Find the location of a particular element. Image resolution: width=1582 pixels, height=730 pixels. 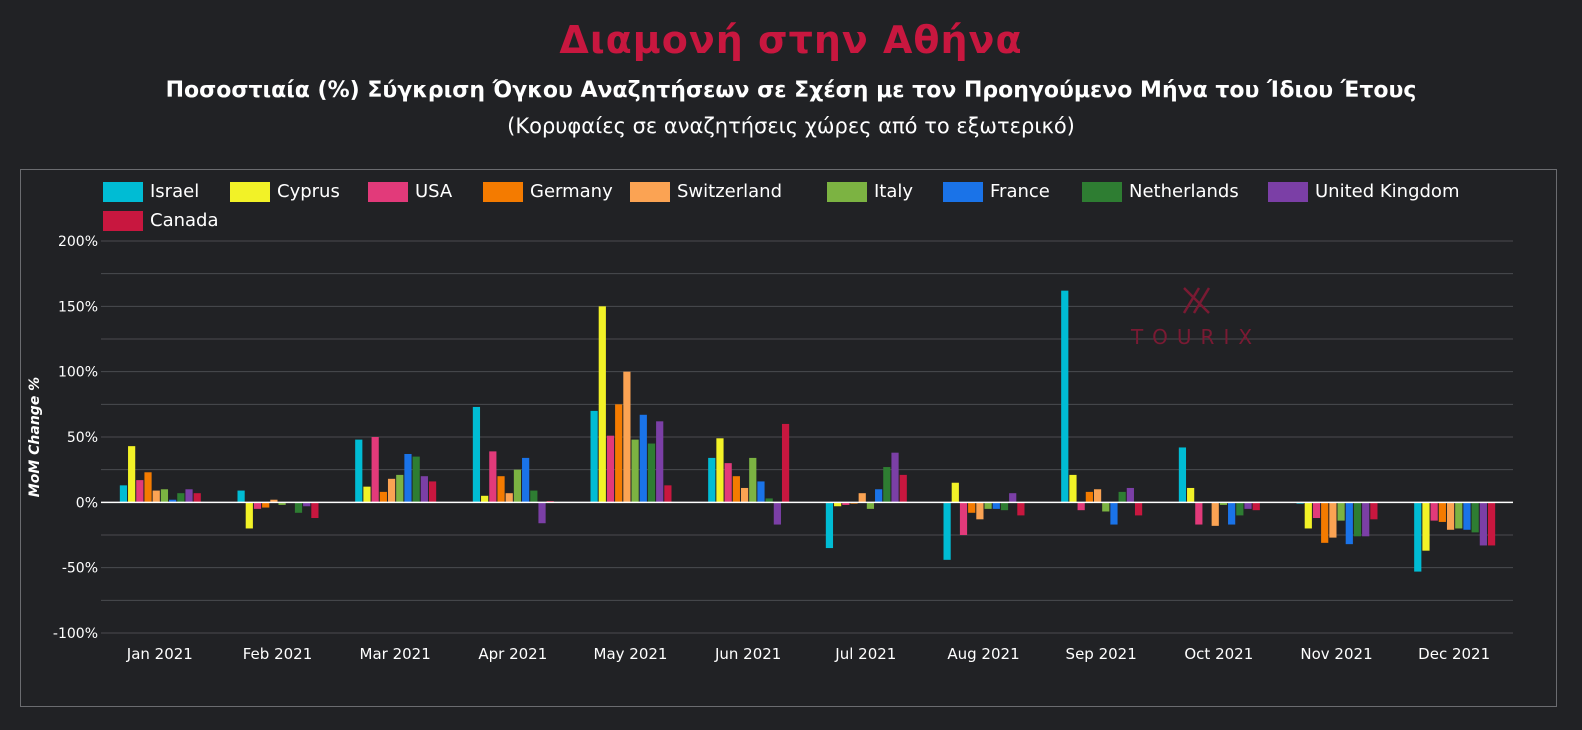

legend-item: Italy is located at coordinates (870, 191).